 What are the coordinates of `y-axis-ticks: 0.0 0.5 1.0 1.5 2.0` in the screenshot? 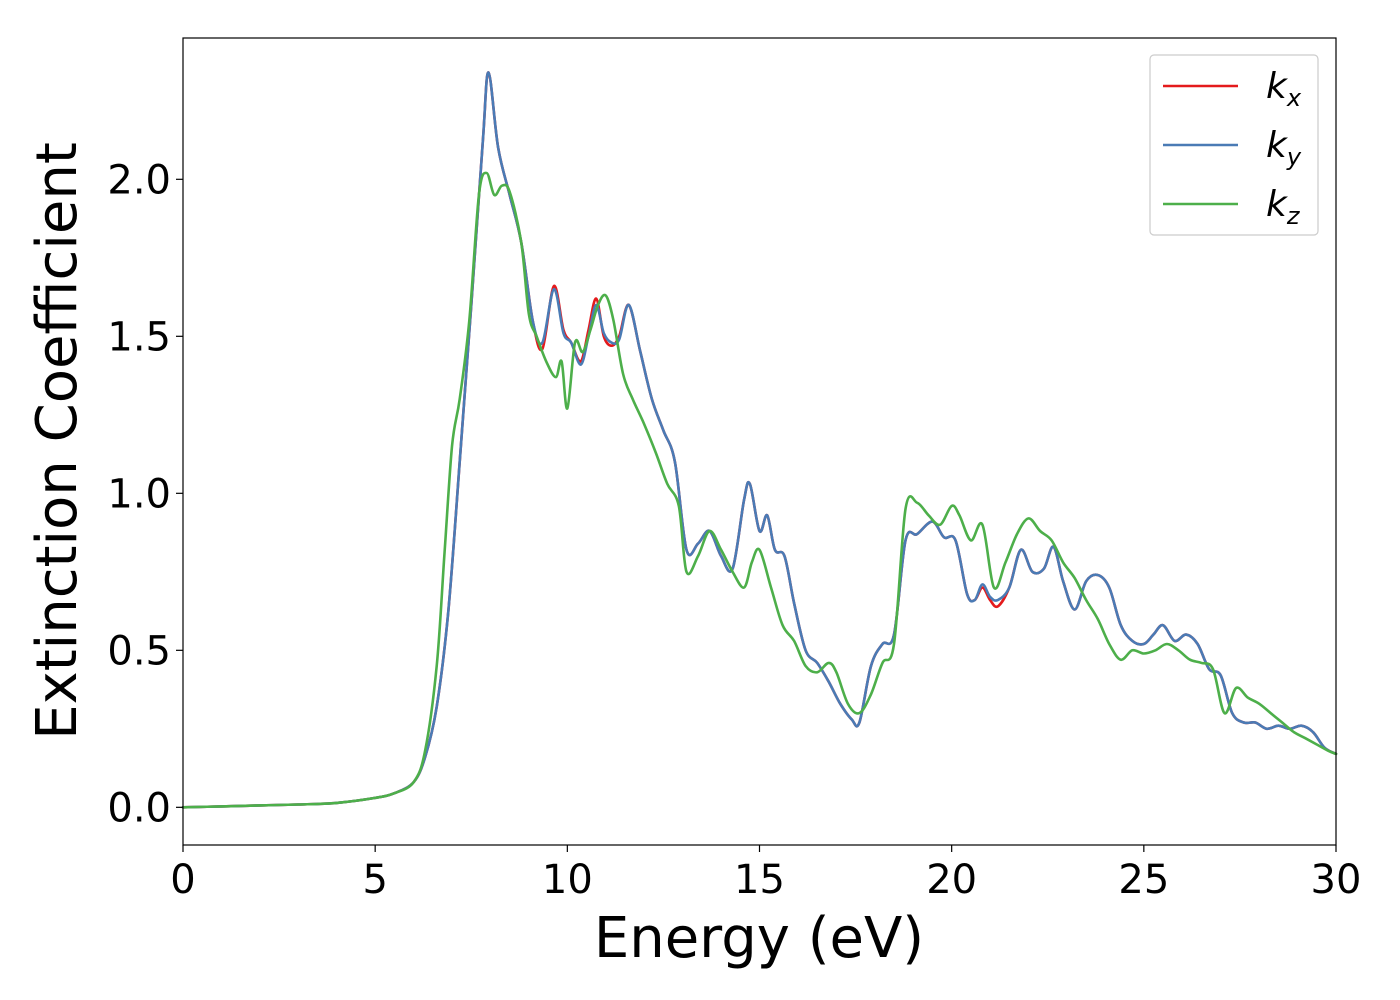 It's located at (145, 494).